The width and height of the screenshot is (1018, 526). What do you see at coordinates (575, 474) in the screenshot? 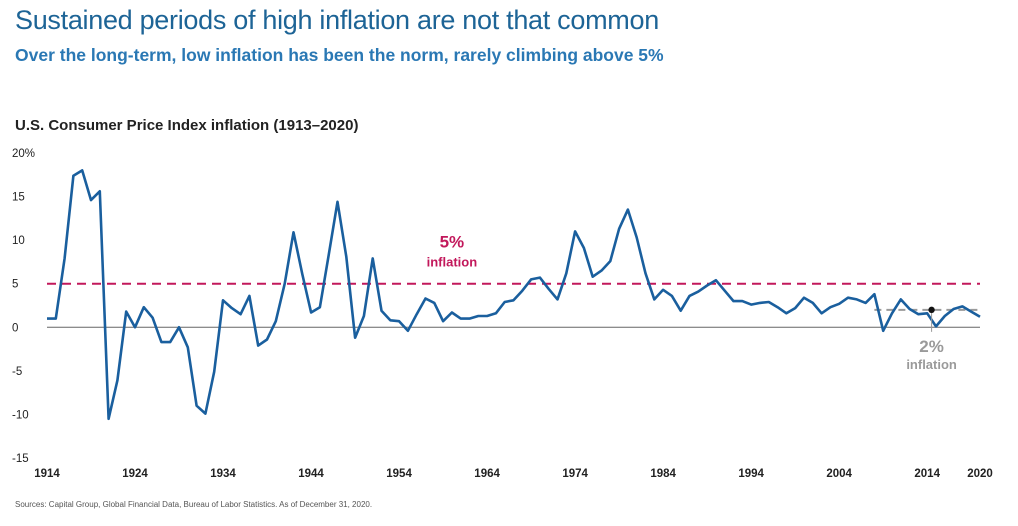
I see `x-tick-label: 1974` at bounding box center [575, 474].